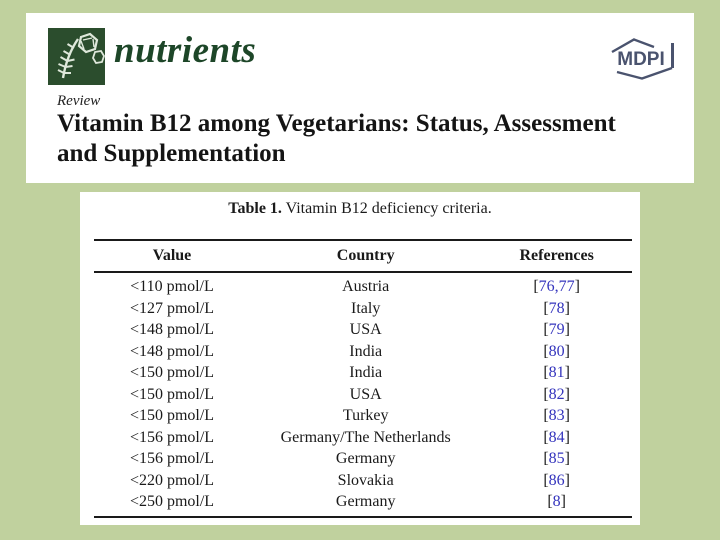 The width and height of the screenshot is (720, 540). What do you see at coordinates (365, 415) in the screenshot?
I see `country-cell: Turkey` at bounding box center [365, 415].